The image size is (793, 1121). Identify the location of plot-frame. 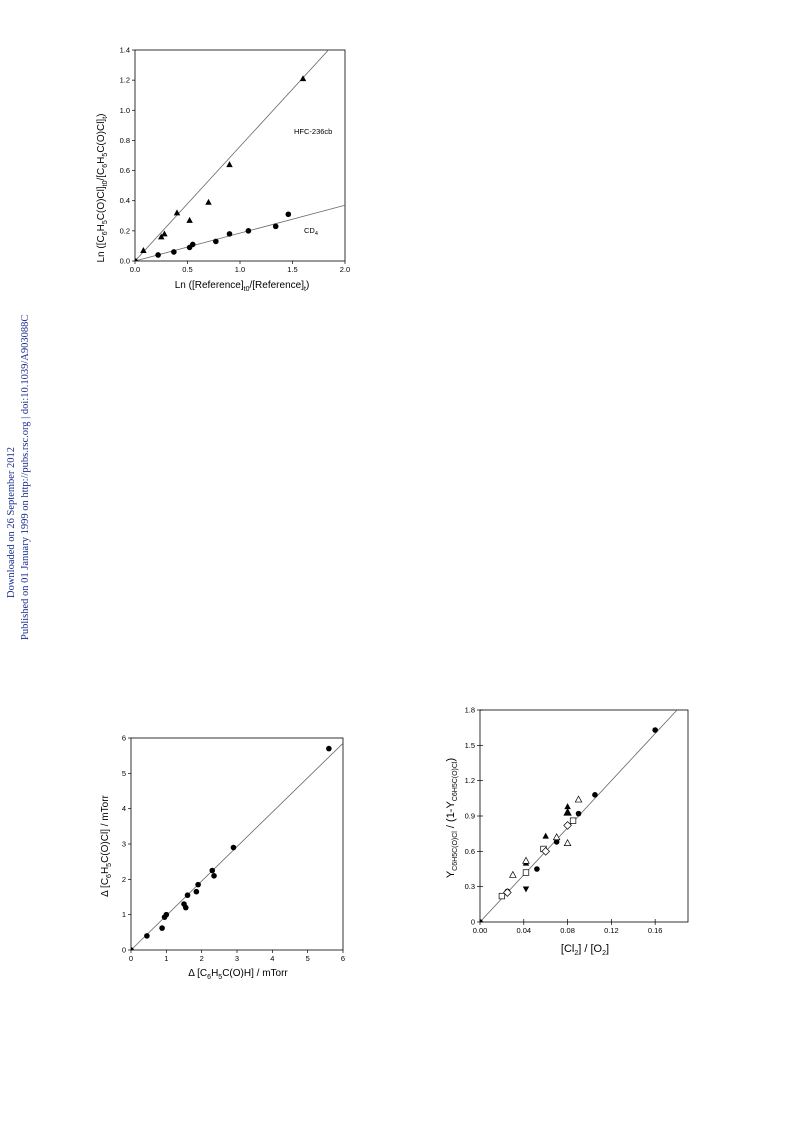
(584, 816).